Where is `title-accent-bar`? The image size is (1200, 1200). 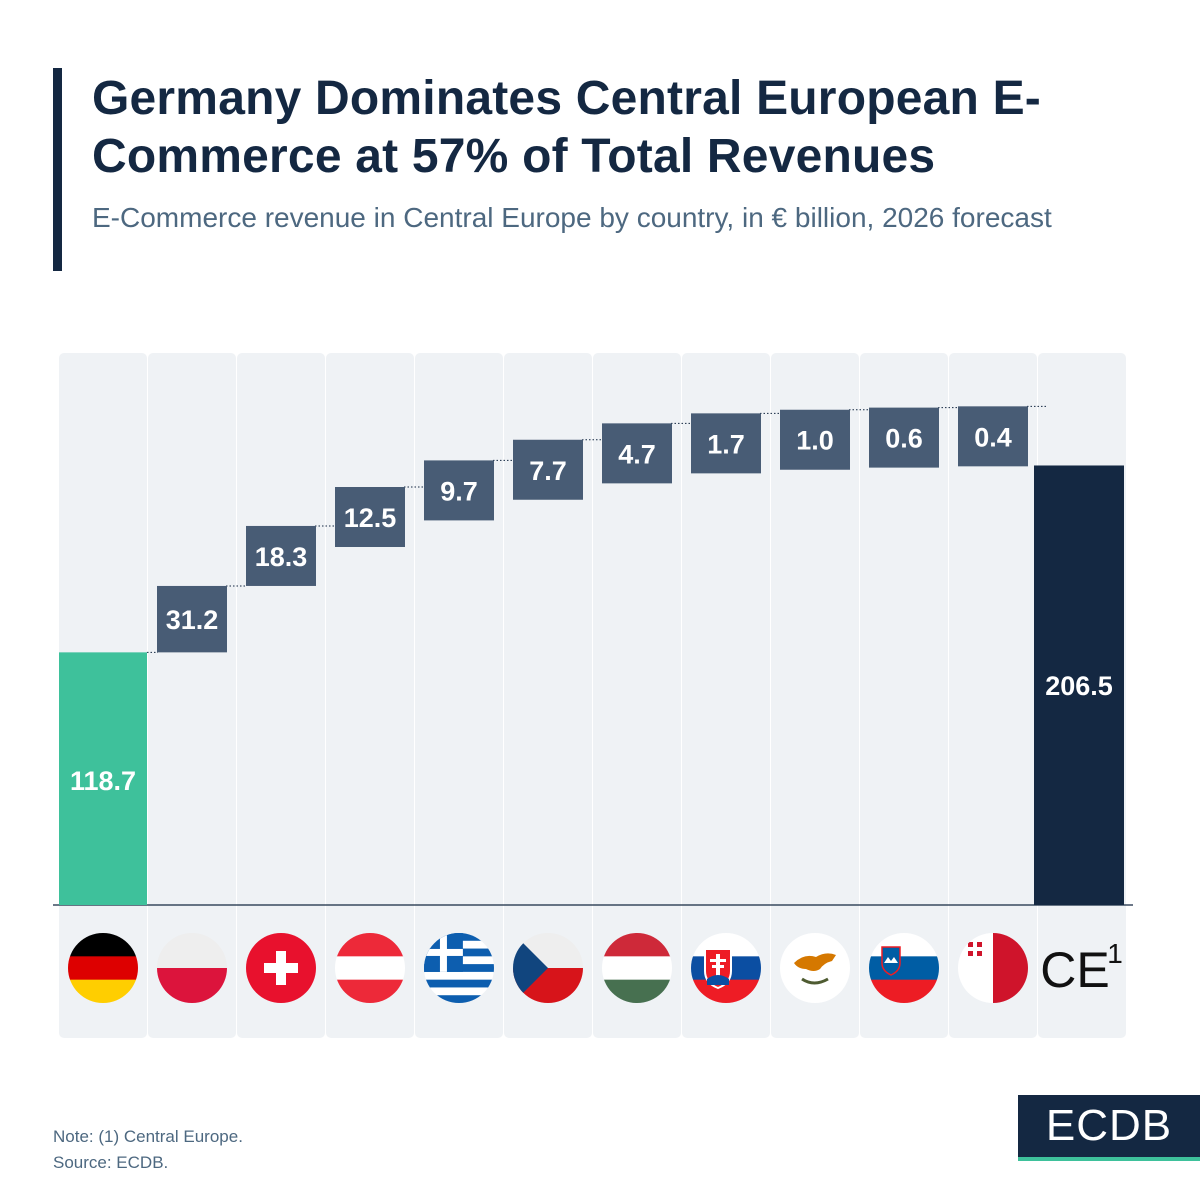 title-accent-bar is located at coordinates (57, 169).